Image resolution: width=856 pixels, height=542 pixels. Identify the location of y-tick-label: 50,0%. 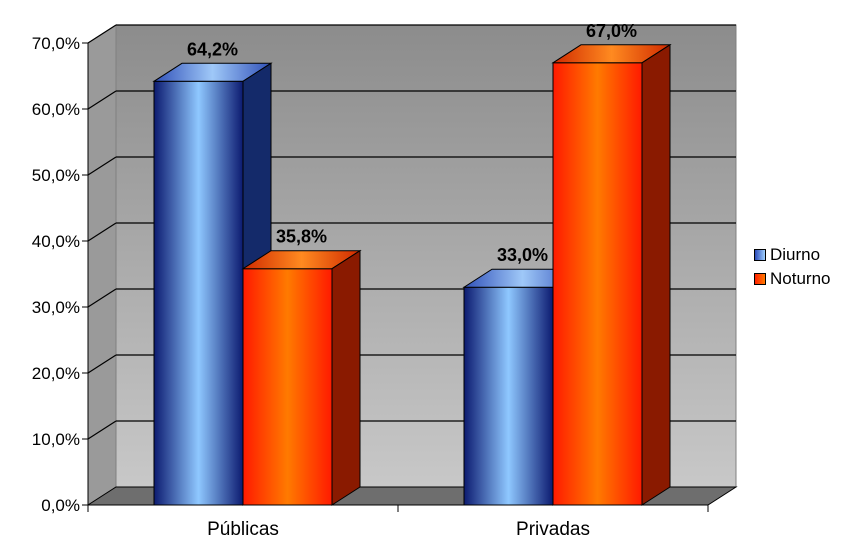
(56, 175).